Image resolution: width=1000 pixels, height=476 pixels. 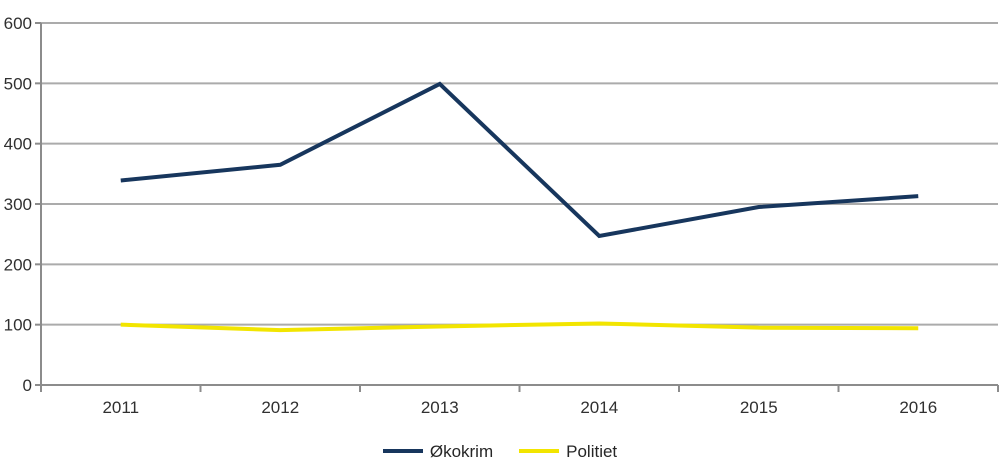 I want to click on y-tick-label: 400, so click(x=18, y=144).